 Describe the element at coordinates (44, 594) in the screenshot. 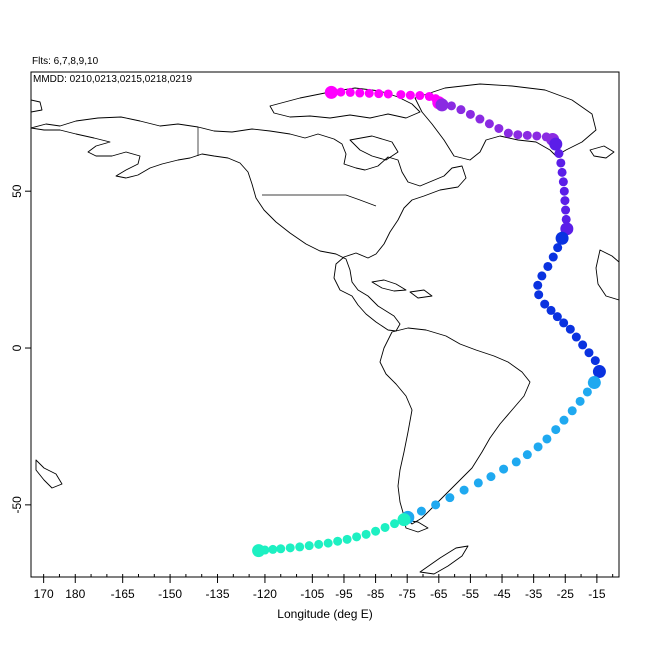

I see `x-tick-label: 170` at that location.